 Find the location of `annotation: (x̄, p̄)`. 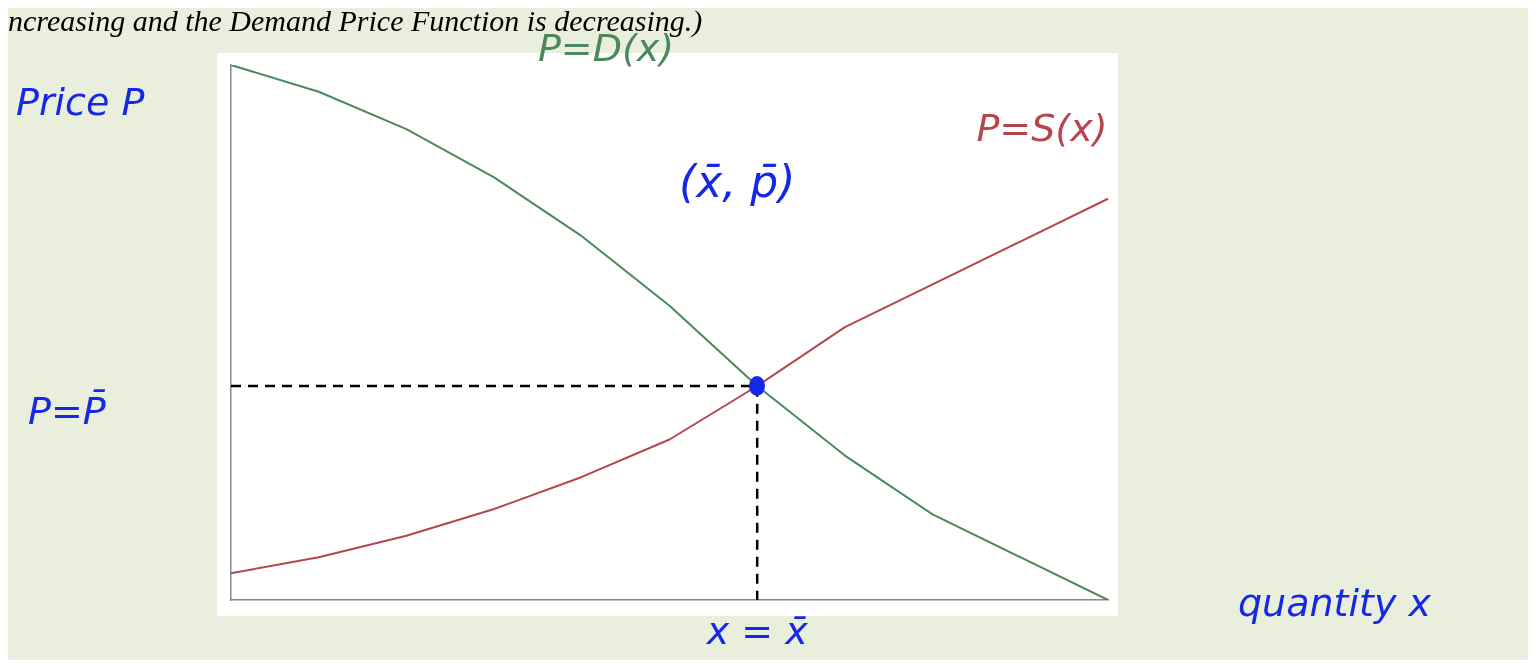

annotation: (x̄, p̄) is located at coordinates (737, 182).